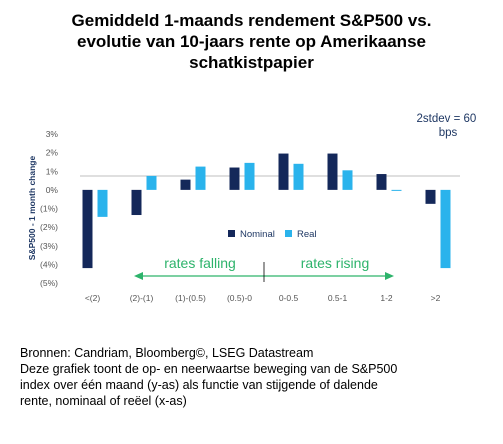  I want to click on x-tick-label: <(2), so click(93, 298).